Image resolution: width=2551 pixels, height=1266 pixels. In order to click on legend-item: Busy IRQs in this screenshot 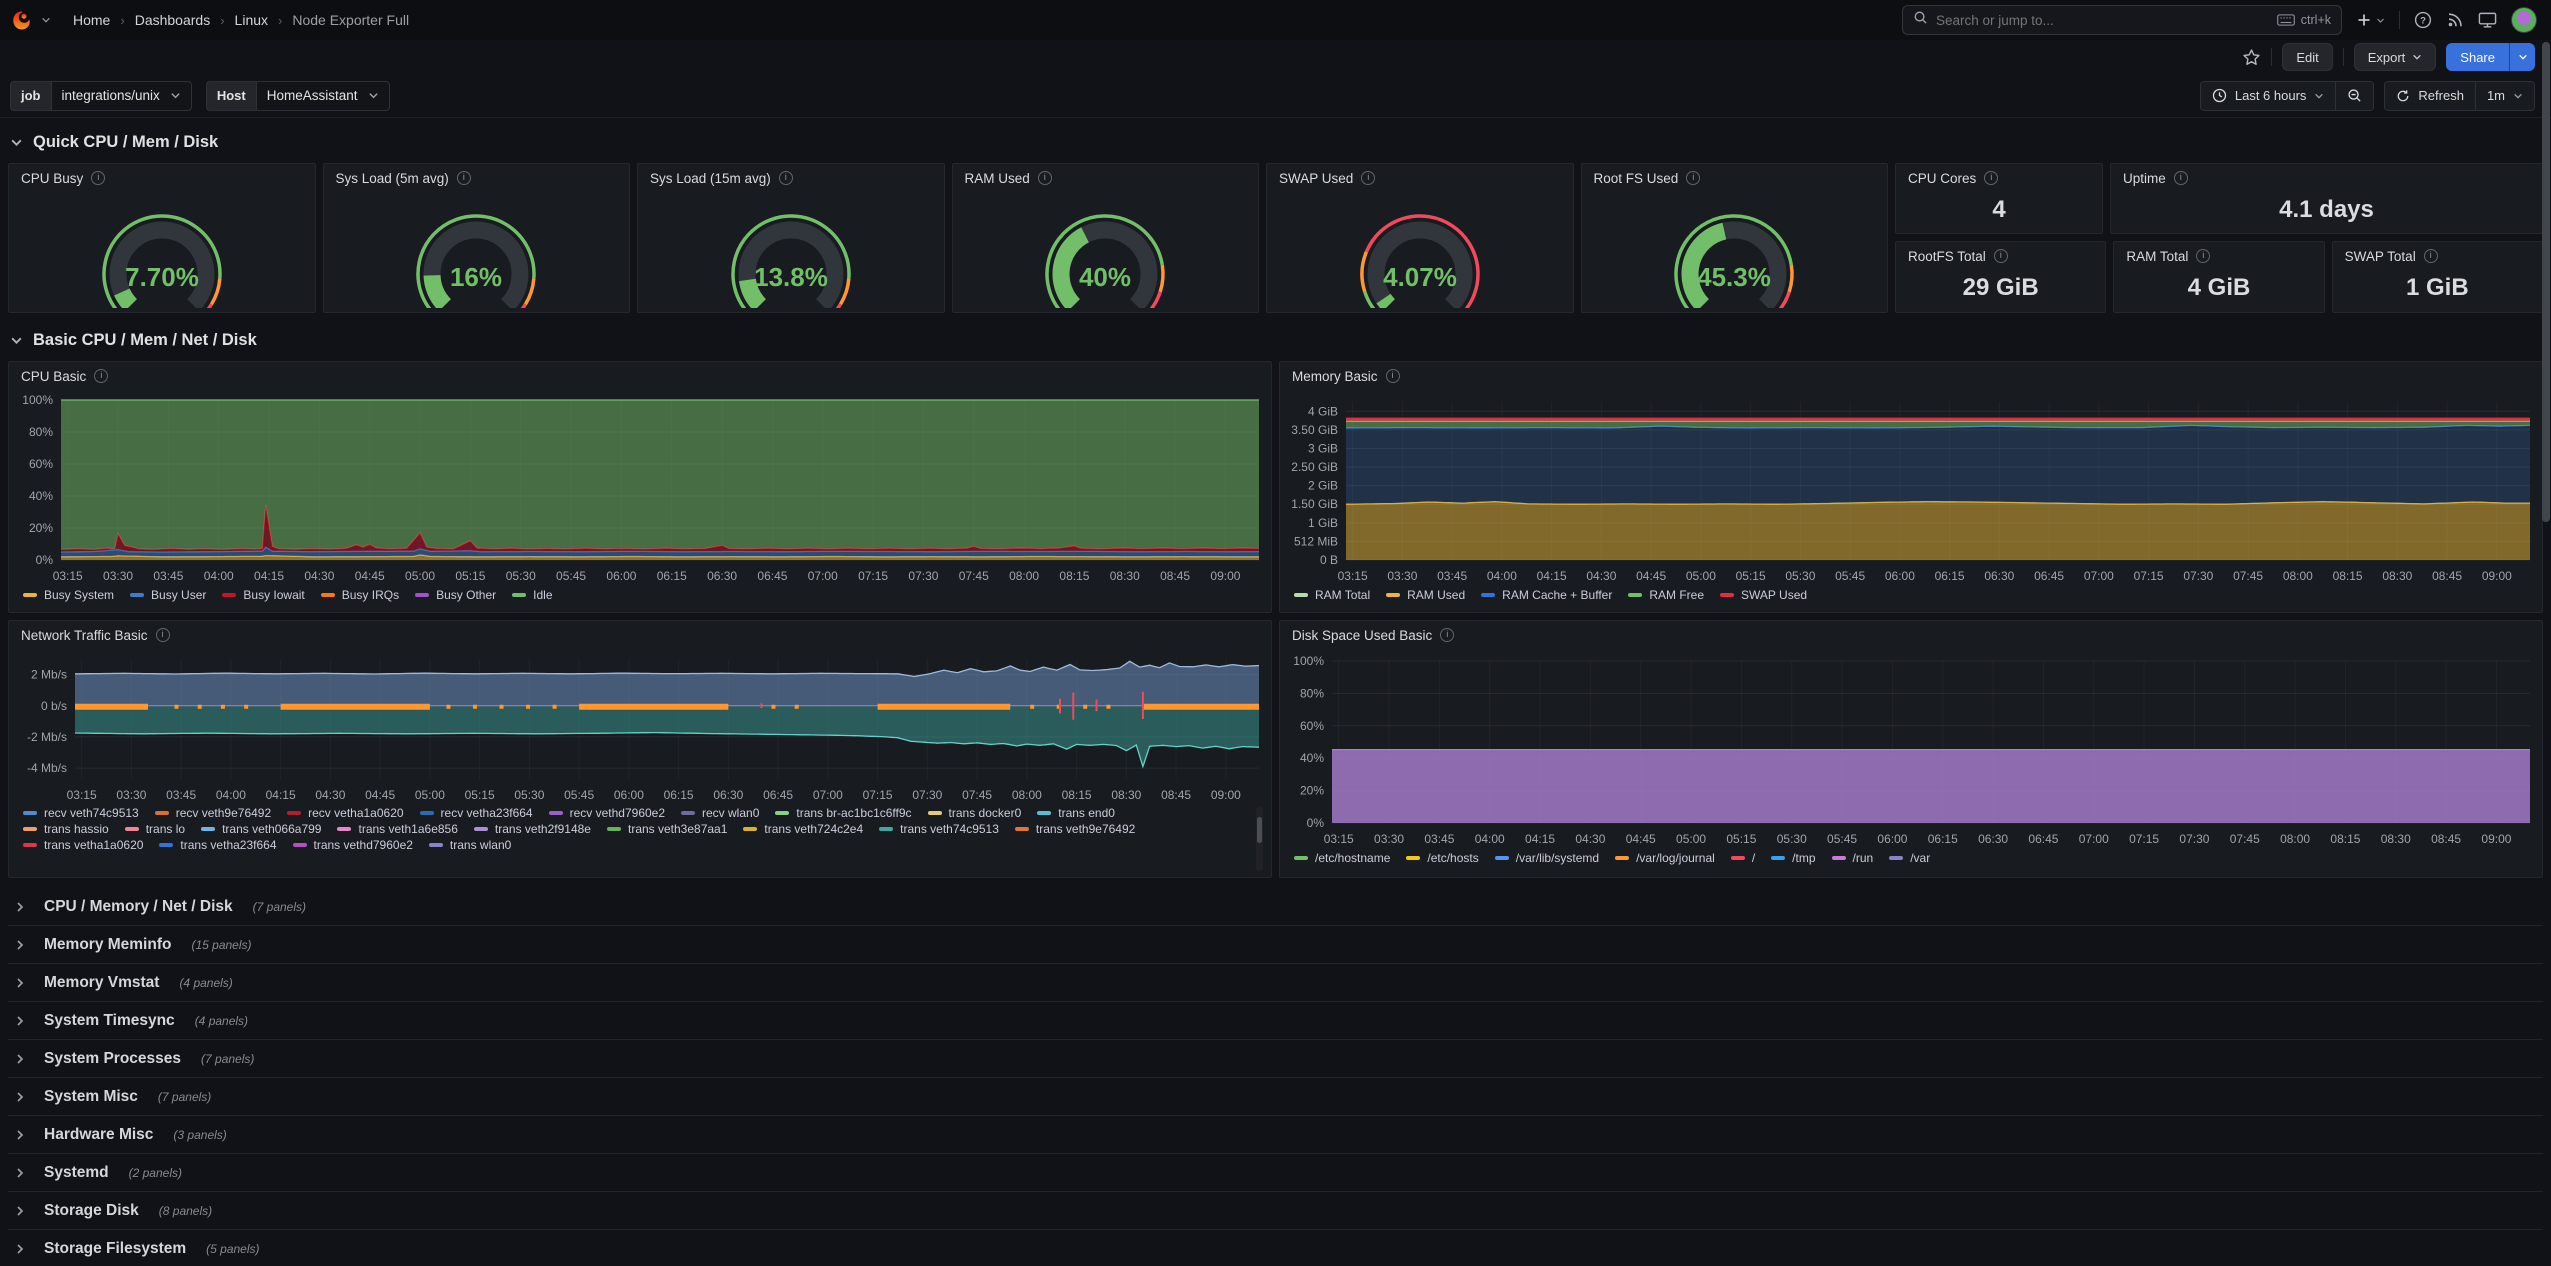, I will do `click(359, 595)`.